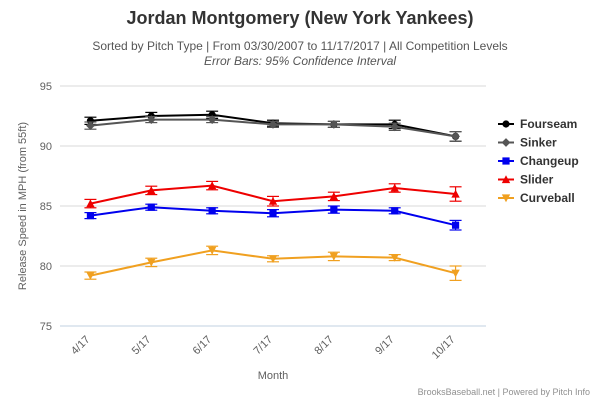  Describe the element at coordinates (548, 124) in the screenshot. I see `legend-label: Fourseam` at that location.